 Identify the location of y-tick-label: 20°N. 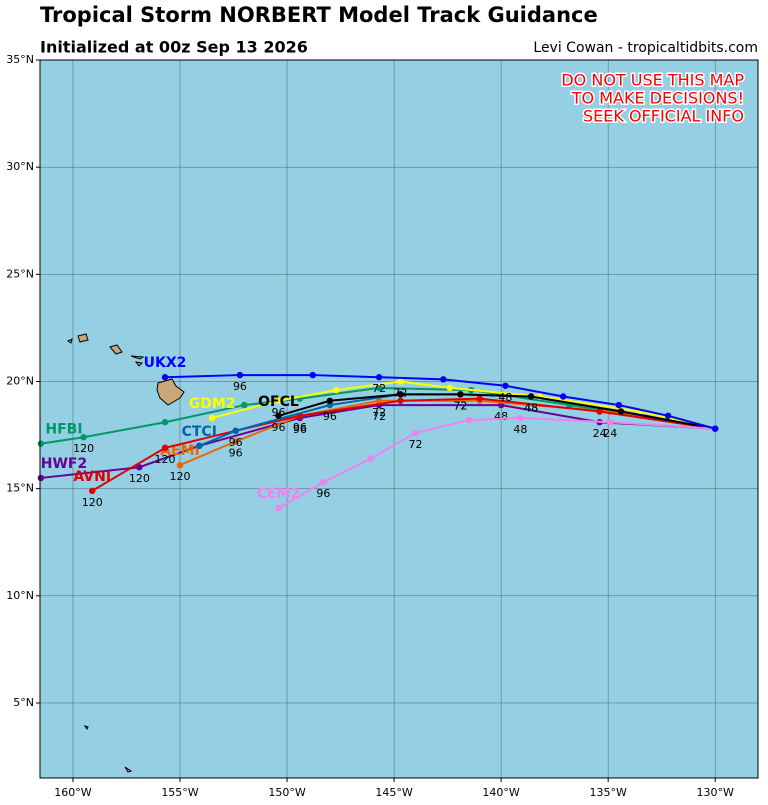
(20, 380).